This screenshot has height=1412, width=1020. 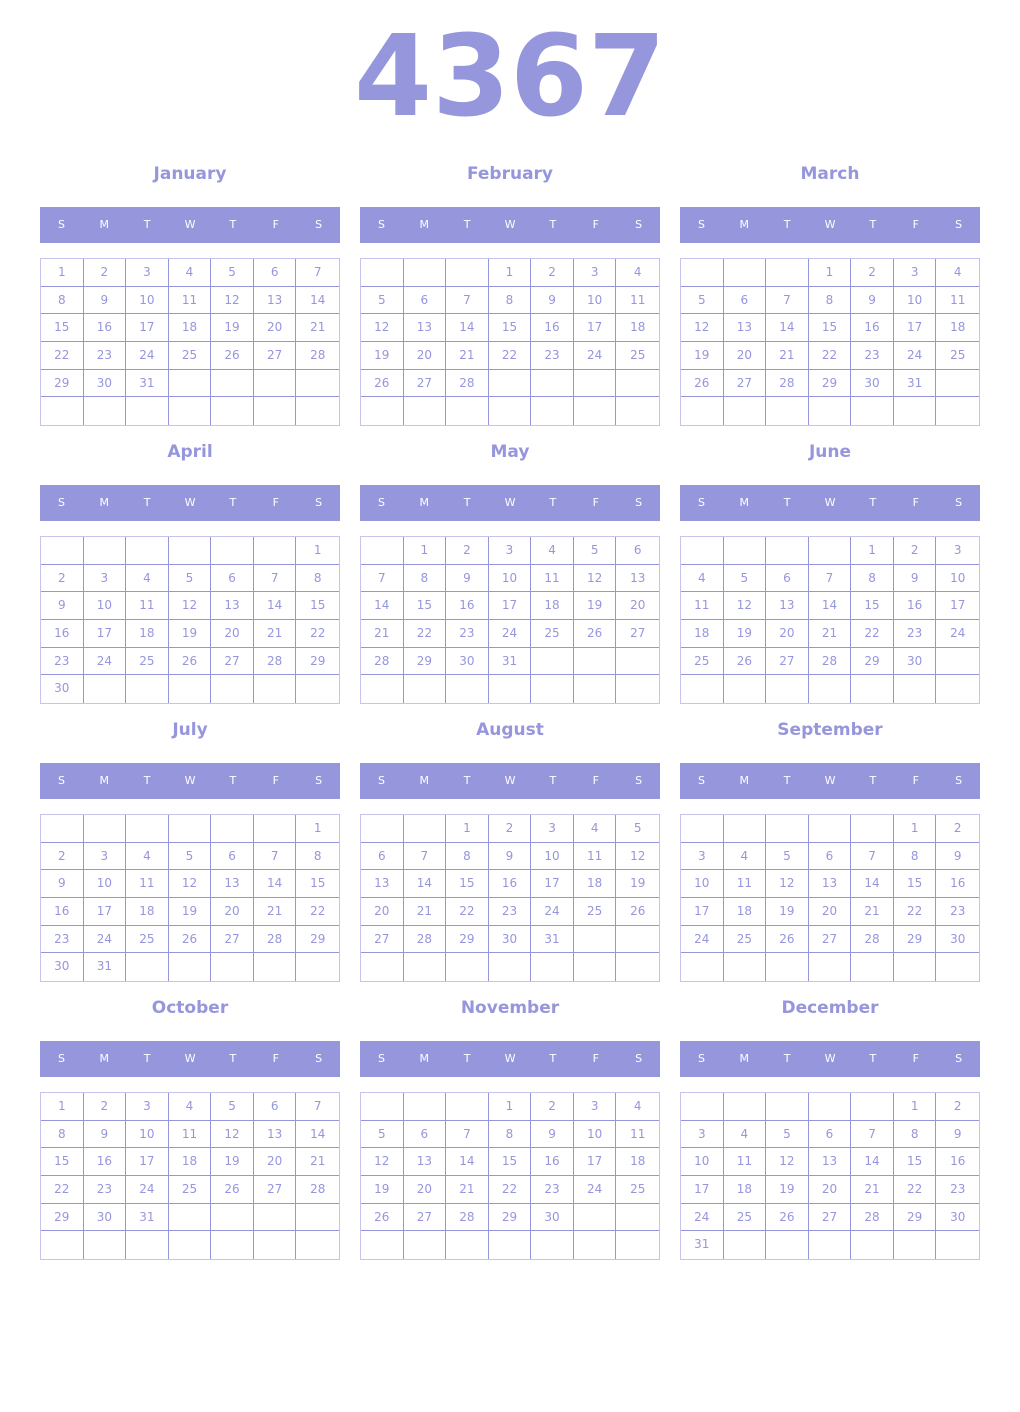 What do you see at coordinates (830, 1058) in the screenshot?
I see `weekday-label: W` at bounding box center [830, 1058].